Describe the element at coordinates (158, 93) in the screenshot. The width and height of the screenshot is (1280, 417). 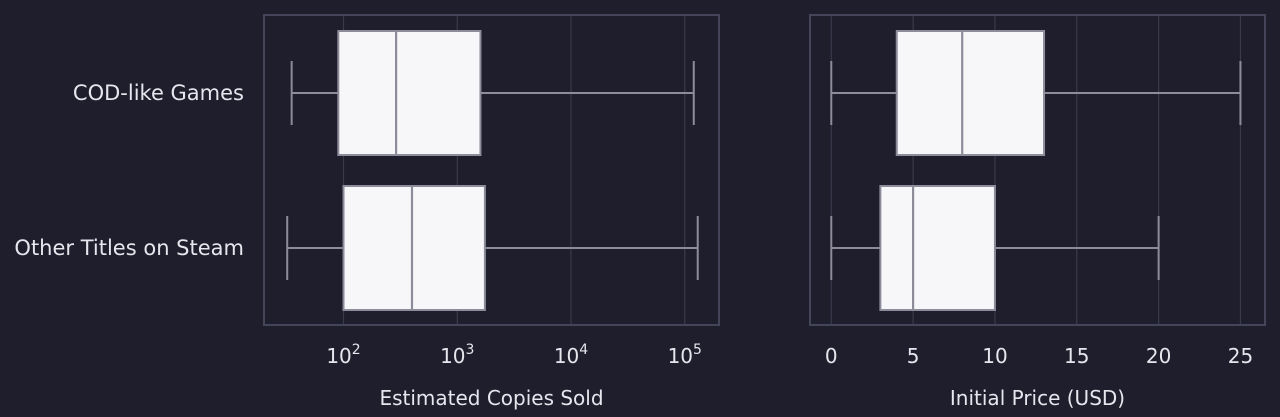
I see `y-tick-label: COD-like Games` at that location.